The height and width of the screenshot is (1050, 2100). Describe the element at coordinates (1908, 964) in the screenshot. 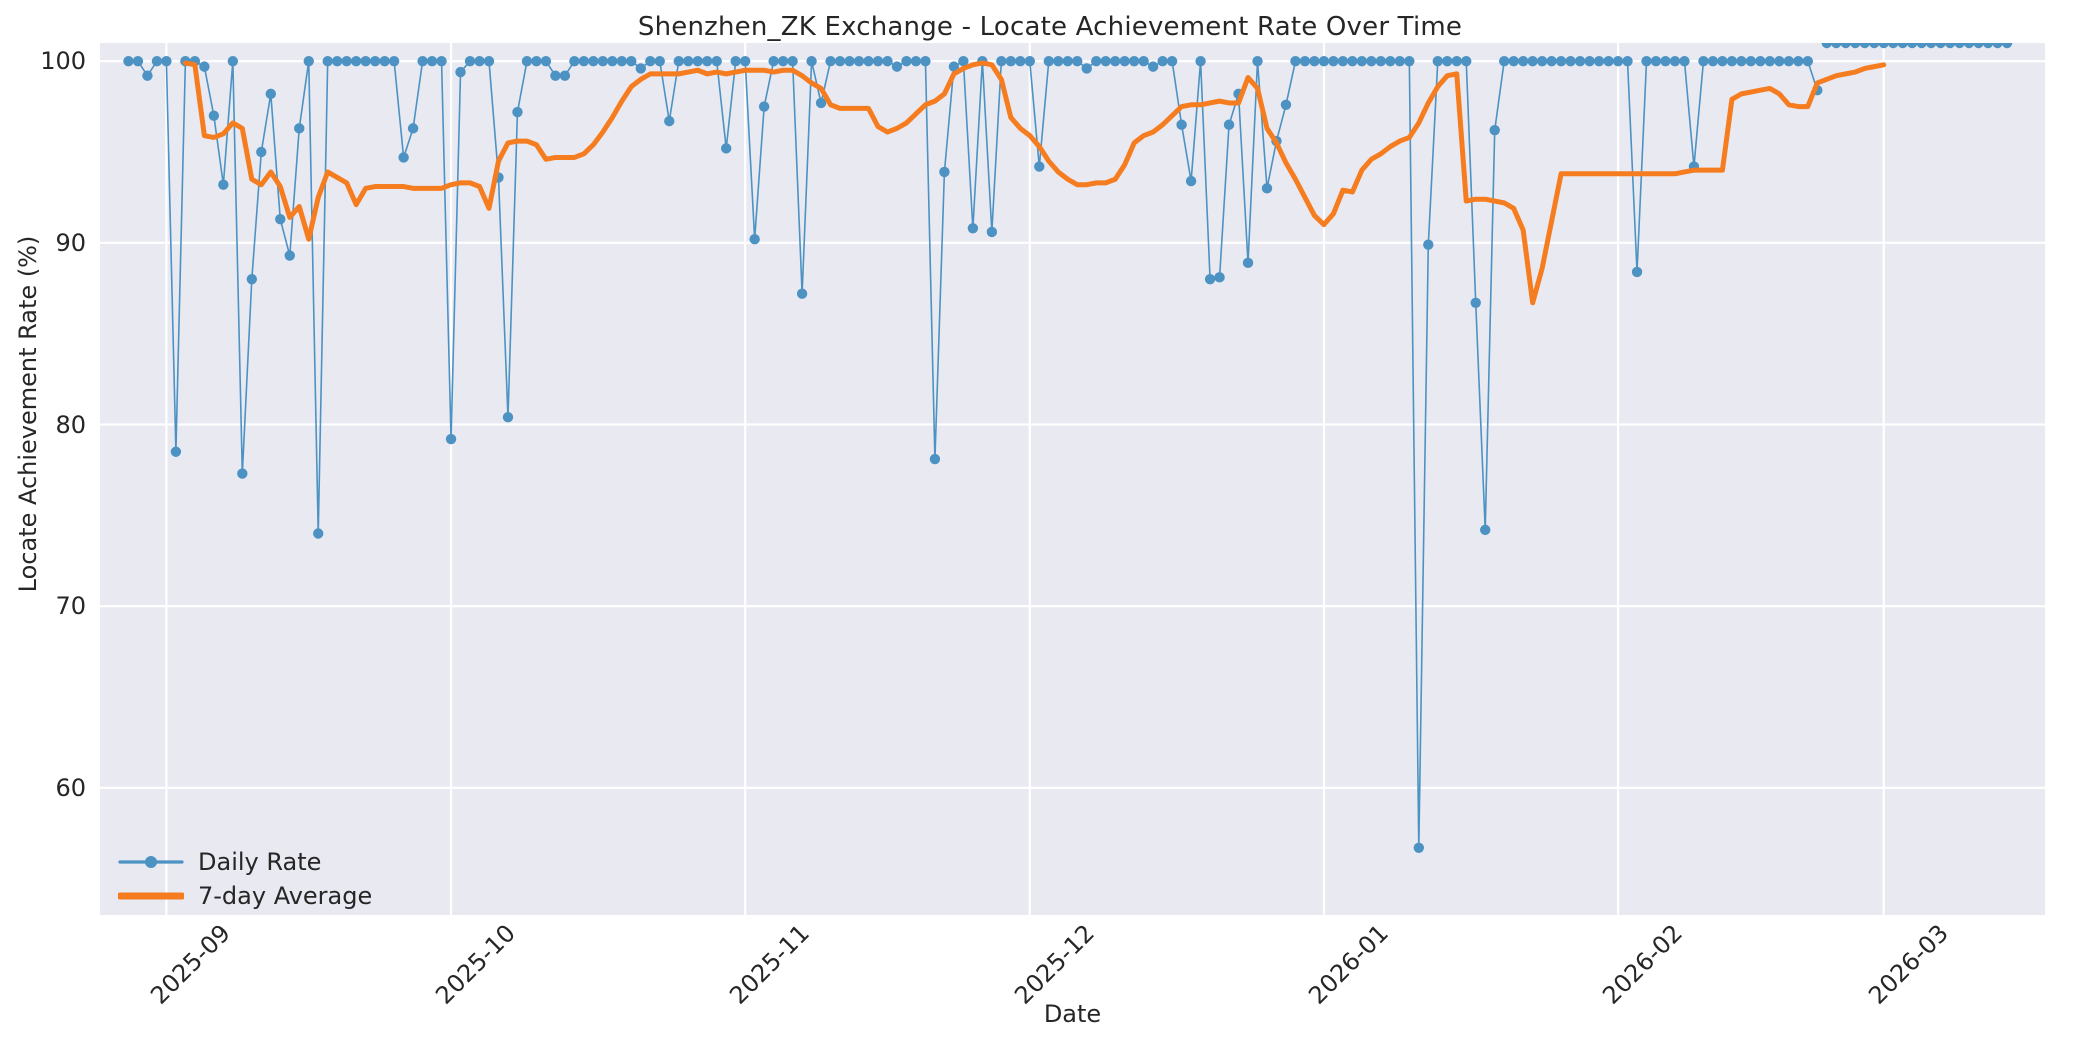

I see `x-tick-text: 2026-03` at that location.